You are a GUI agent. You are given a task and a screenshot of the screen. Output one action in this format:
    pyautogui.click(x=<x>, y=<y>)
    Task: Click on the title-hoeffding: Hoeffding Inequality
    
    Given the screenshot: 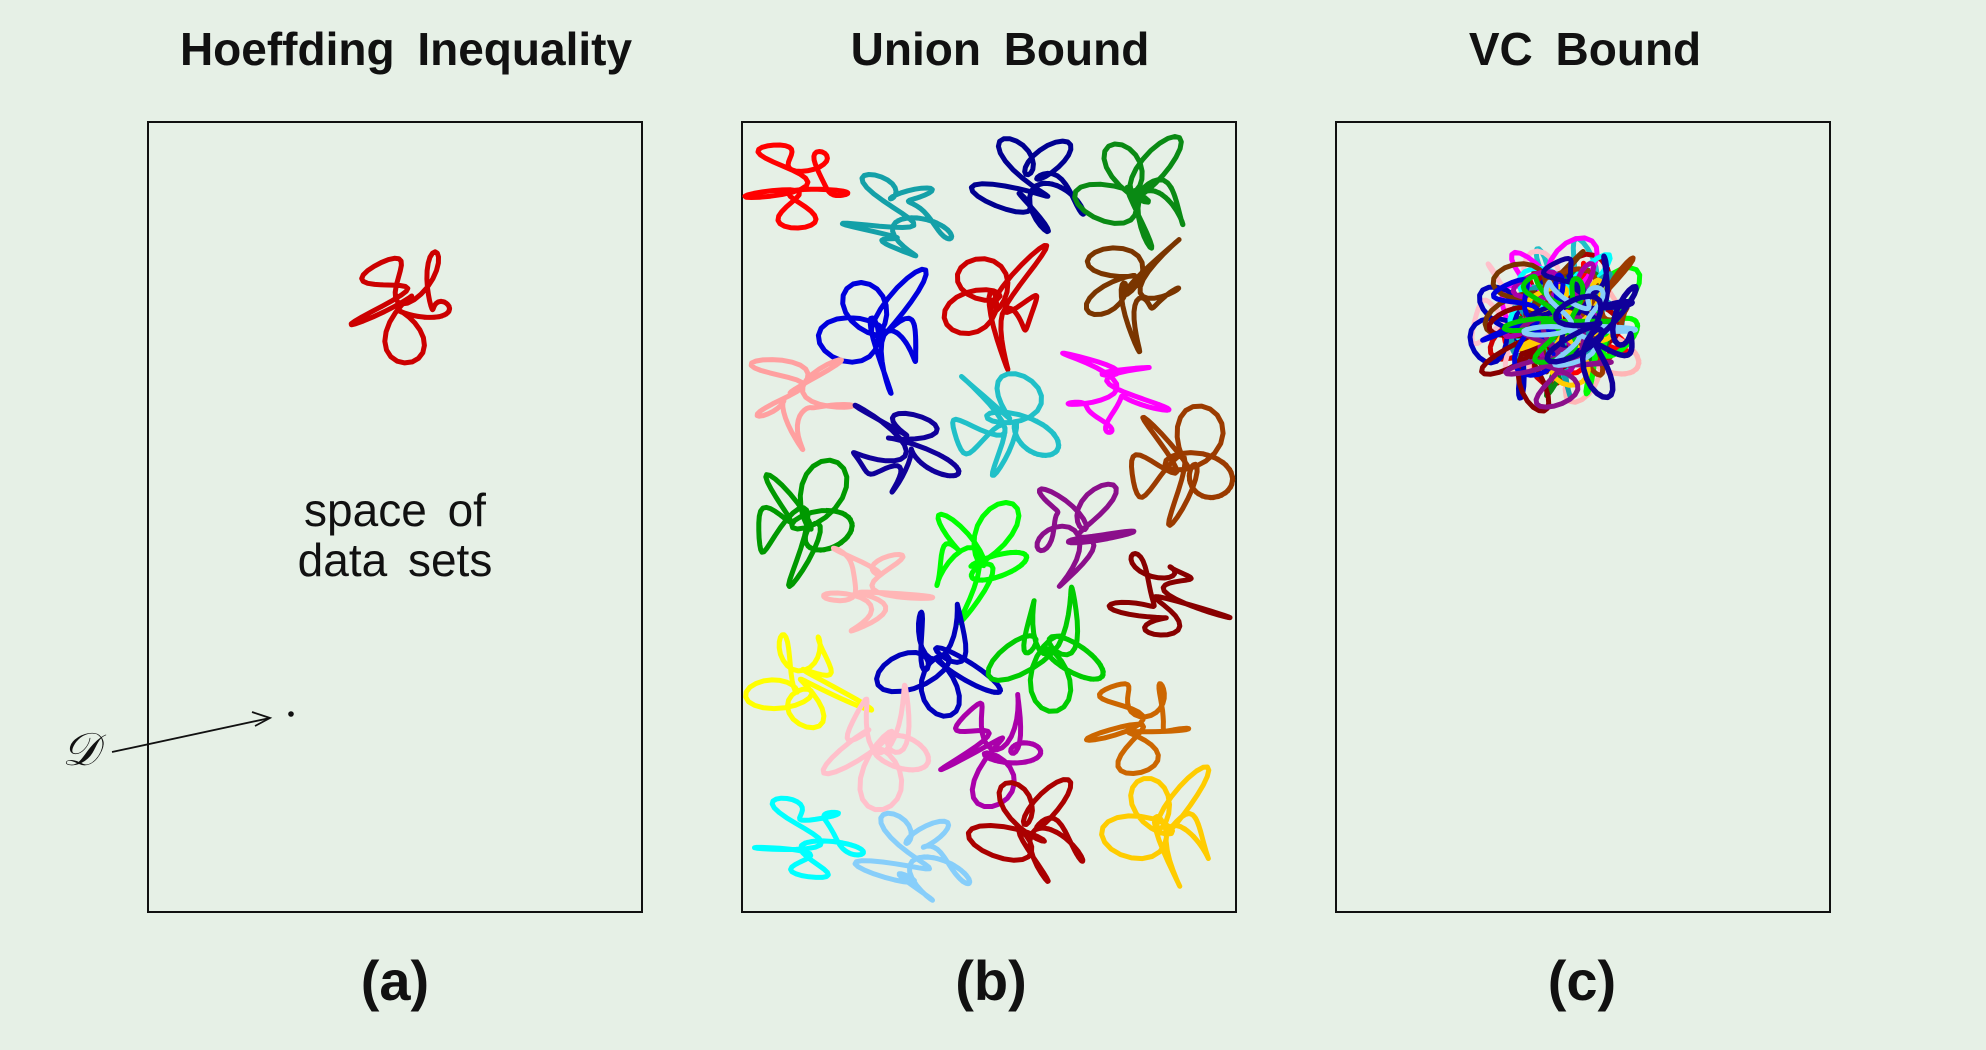 What is the action you would take?
    pyautogui.click(x=406, y=49)
    